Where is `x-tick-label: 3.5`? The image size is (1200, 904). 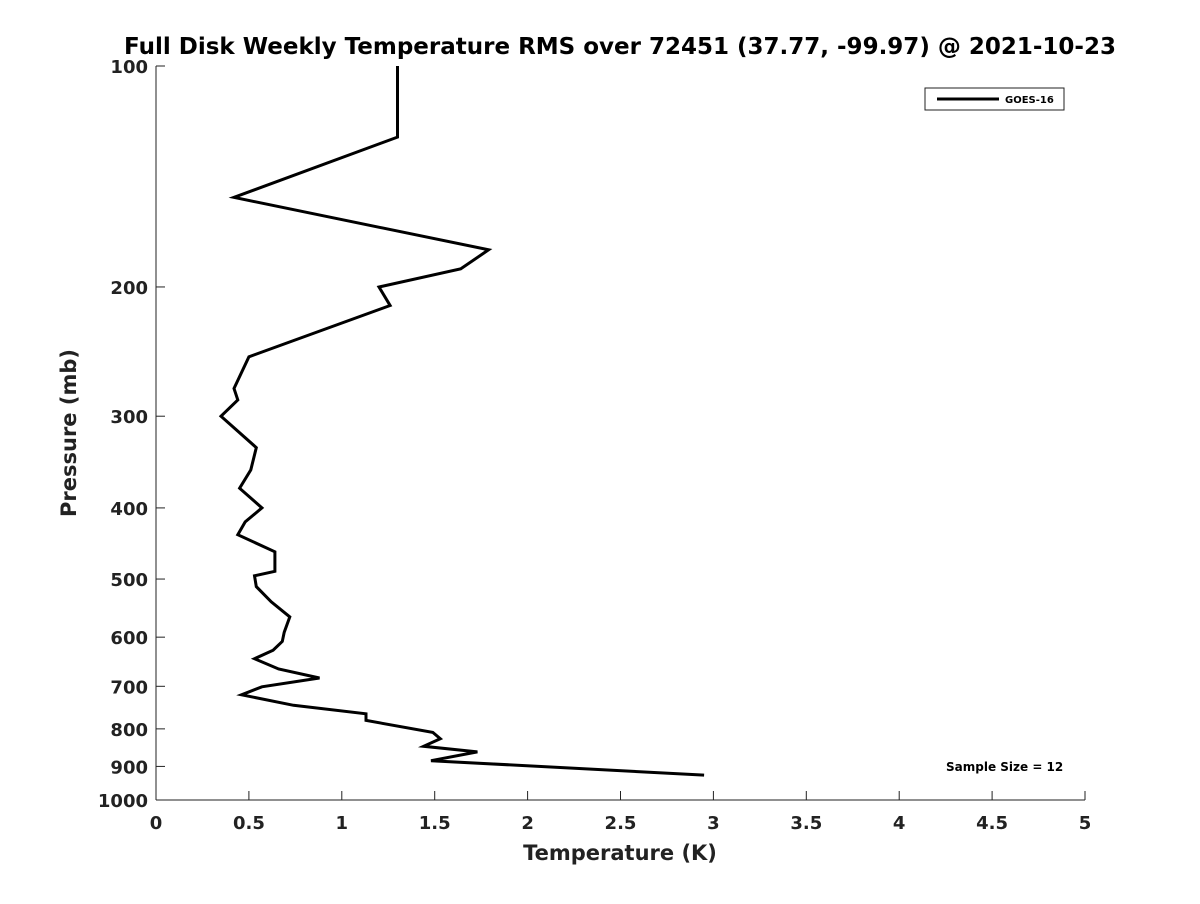 x-tick-label: 3.5 is located at coordinates (806, 823).